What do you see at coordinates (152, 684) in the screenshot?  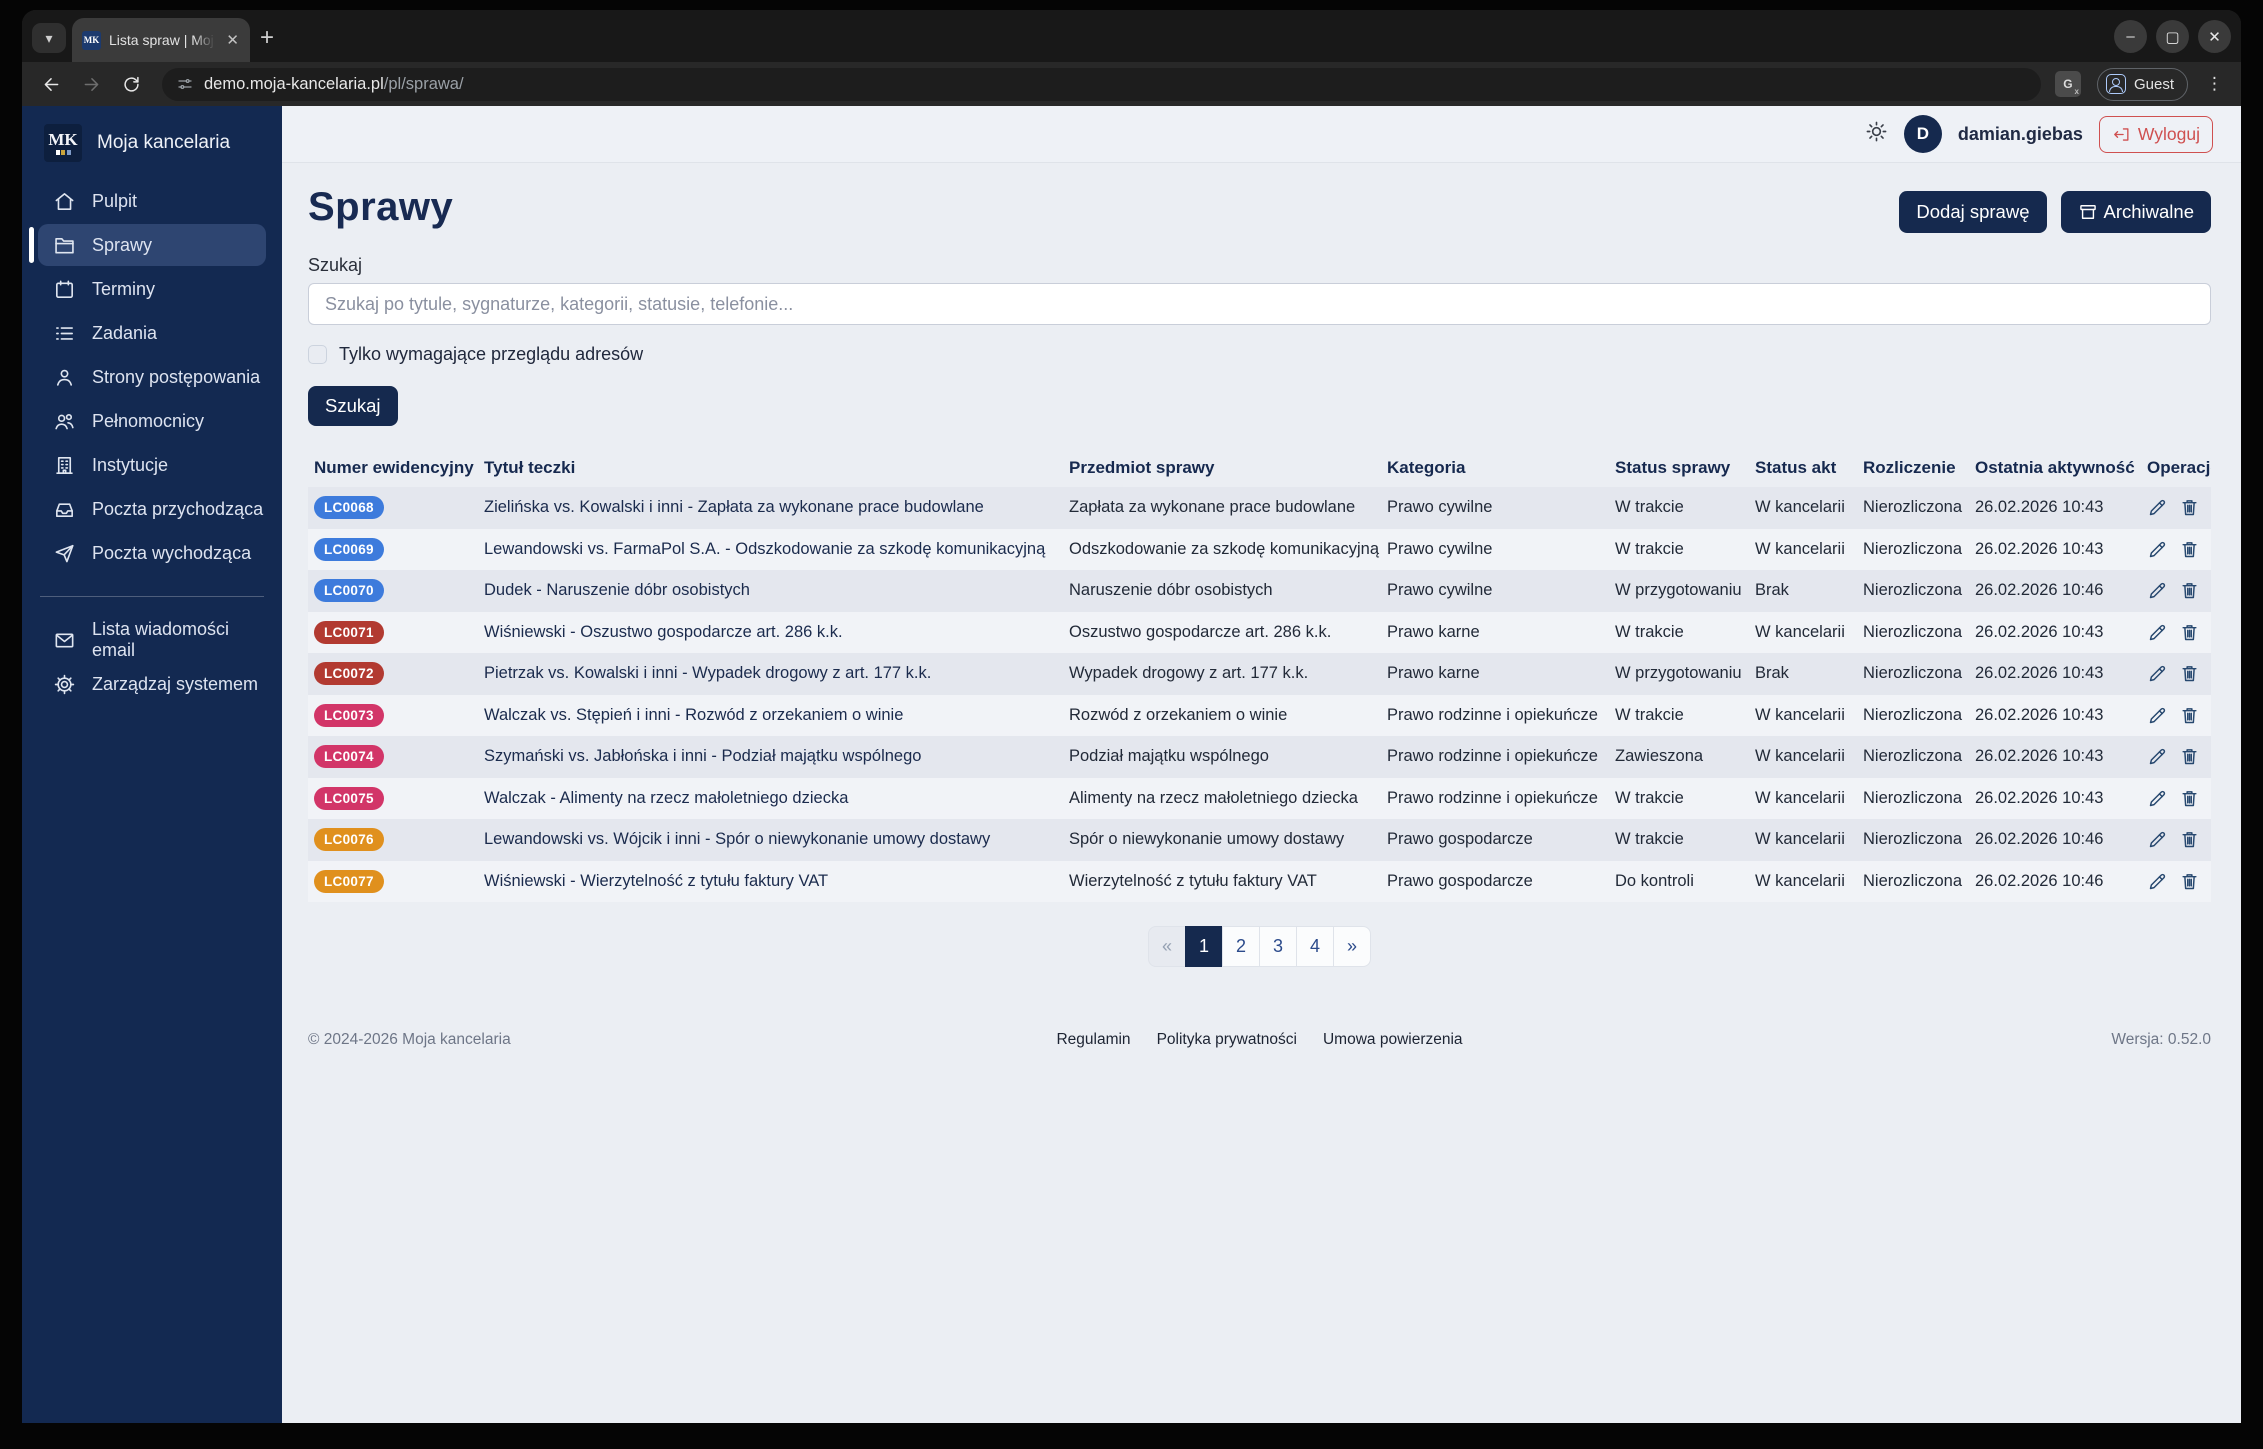 I see `sidebar-item-zarzadzaj-systemem: Zarządzaj systemem` at bounding box center [152, 684].